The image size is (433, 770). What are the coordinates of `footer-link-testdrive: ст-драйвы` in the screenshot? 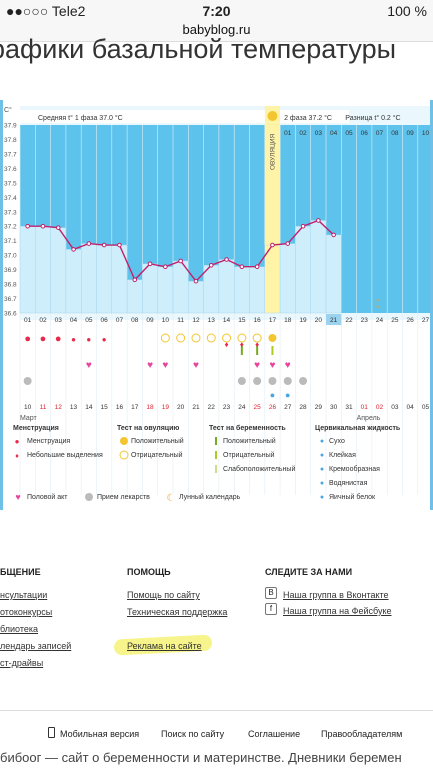 It's located at (22, 663).